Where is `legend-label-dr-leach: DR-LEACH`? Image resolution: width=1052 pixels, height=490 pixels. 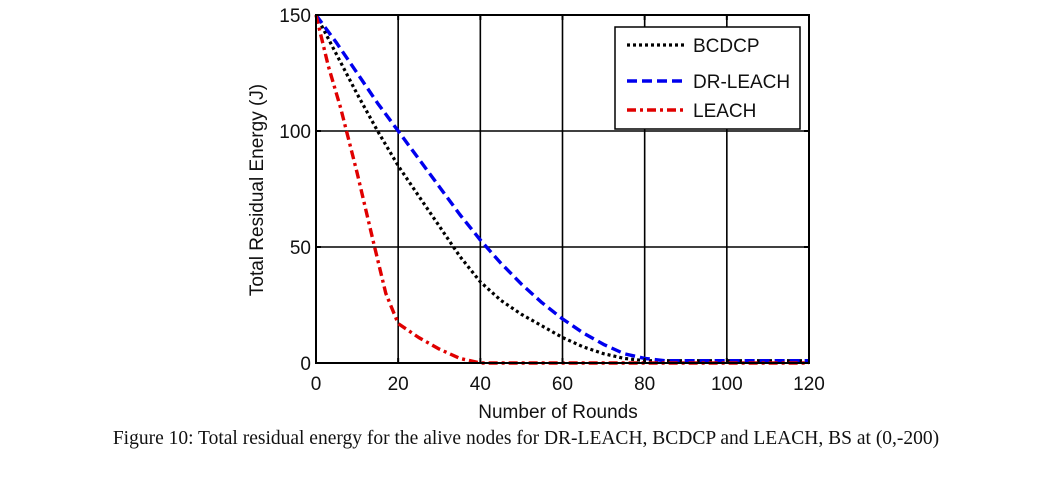 legend-label-dr-leach: DR-LEACH is located at coordinates (741, 82).